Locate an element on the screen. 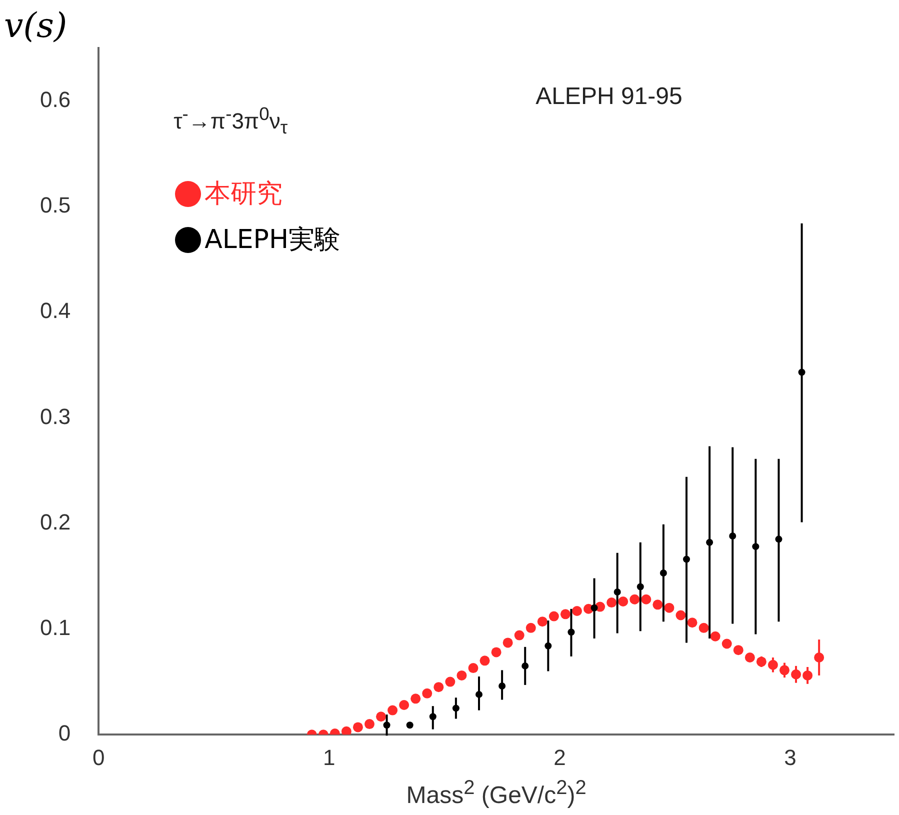 The height and width of the screenshot is (815, 899). annotation: τ$^{-}$→π$^{-}$3π$^{0}$ν$_{τ}$ is located at coordinates (231, 121).